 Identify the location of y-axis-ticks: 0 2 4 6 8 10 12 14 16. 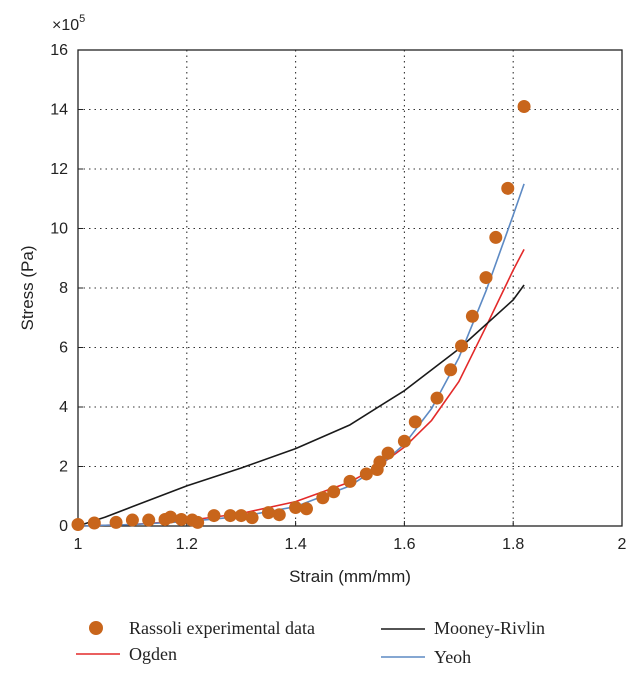
(66, 288).